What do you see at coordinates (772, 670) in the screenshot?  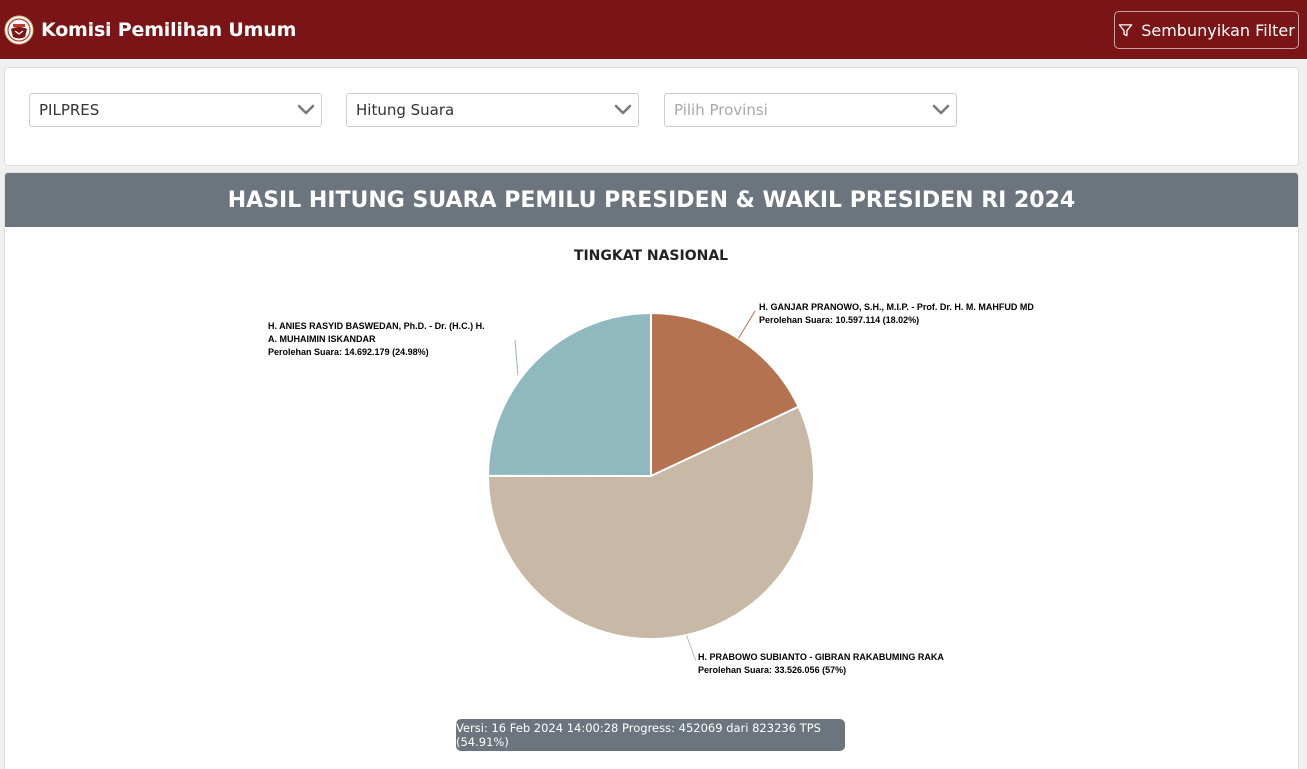 I see `slice-value-text: Perolehan Suara: 33.526.056 (57%)` at bounding box center [772, 670].